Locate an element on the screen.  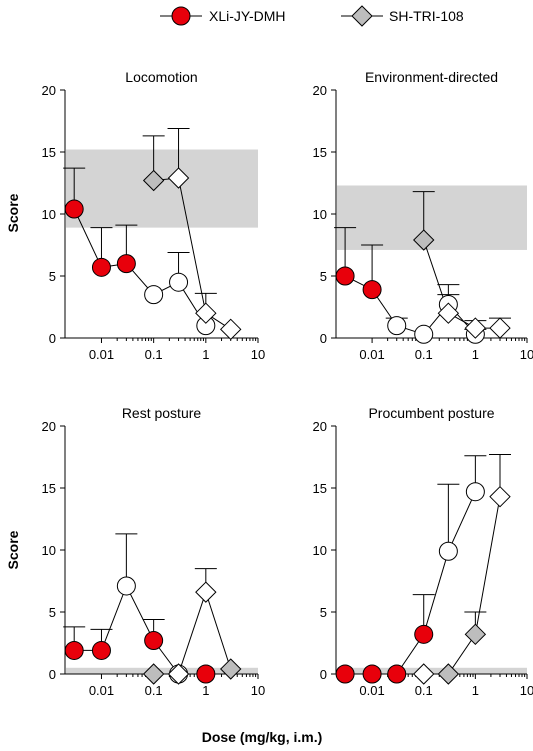
legend-label-xli: XLi-JY-DMH is located at coordinates (247, 16).